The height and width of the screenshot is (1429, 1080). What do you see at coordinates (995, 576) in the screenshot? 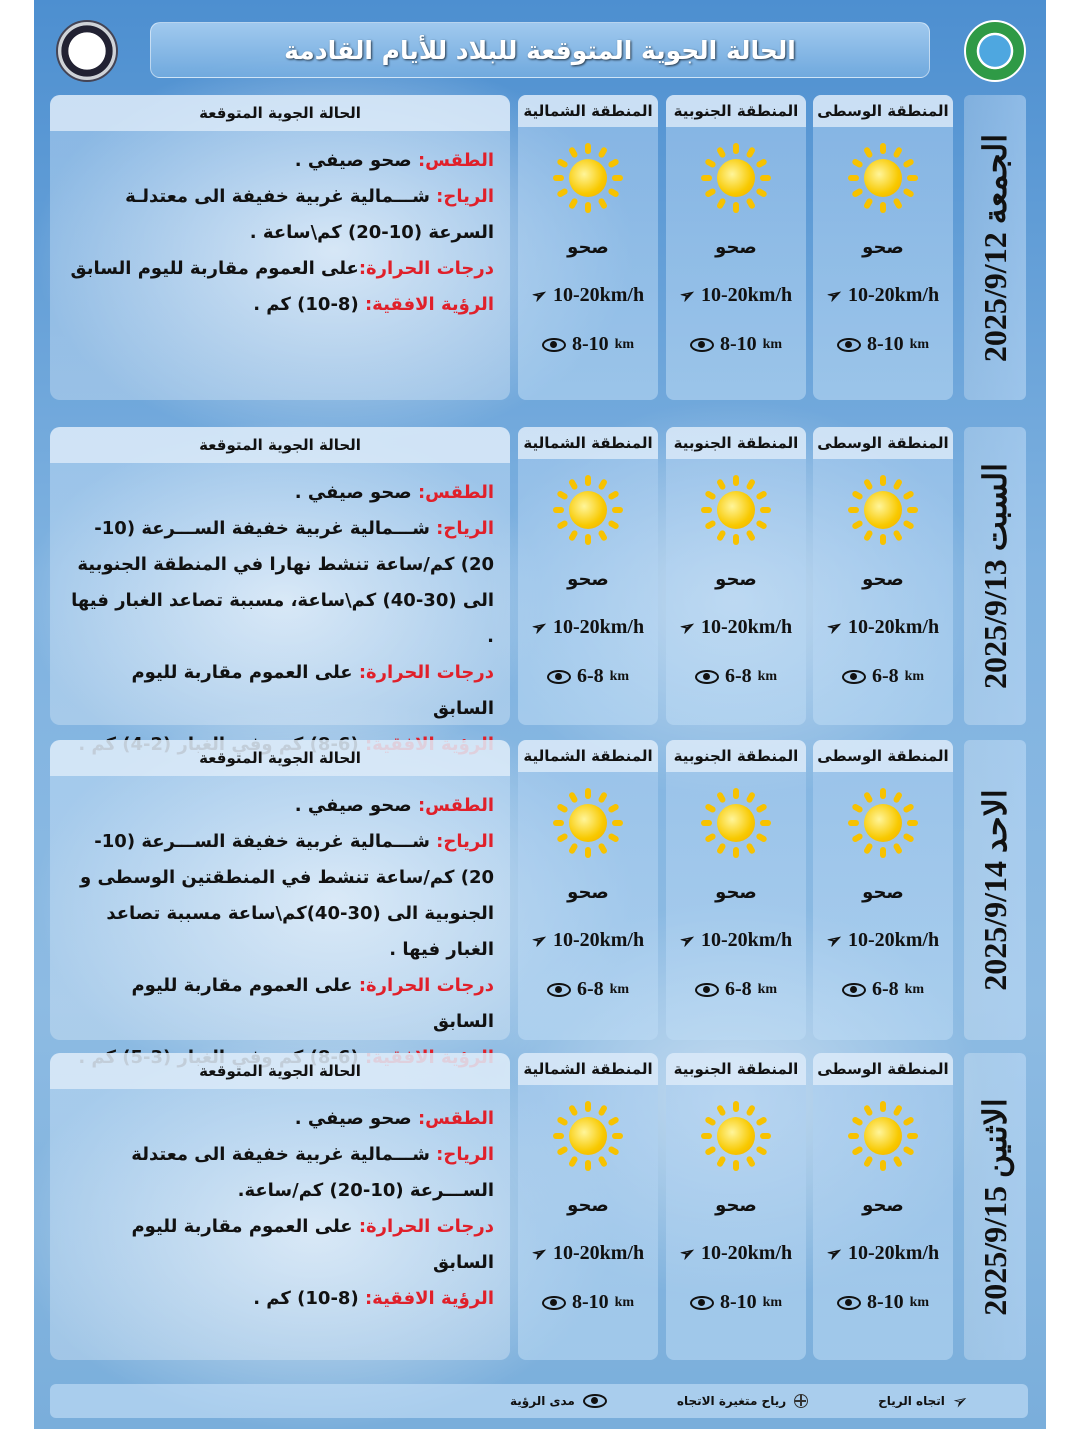
I see `day-date: السبت 2025/9/13` at bounding box center [995, 576].